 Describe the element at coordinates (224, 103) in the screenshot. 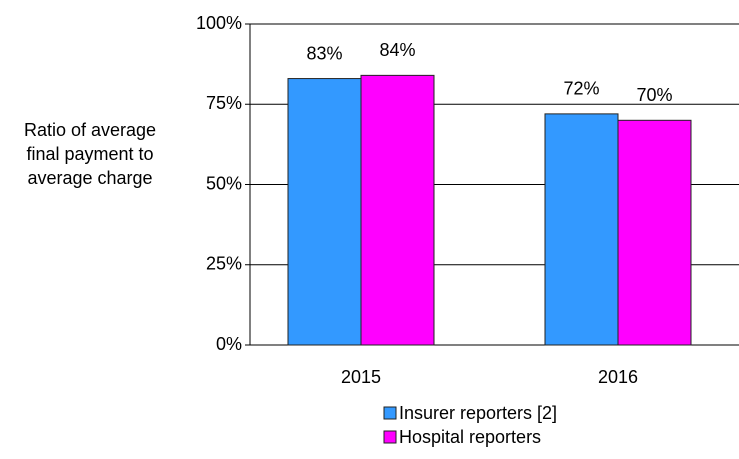

I see `y-tick-label: 75%` at that location.